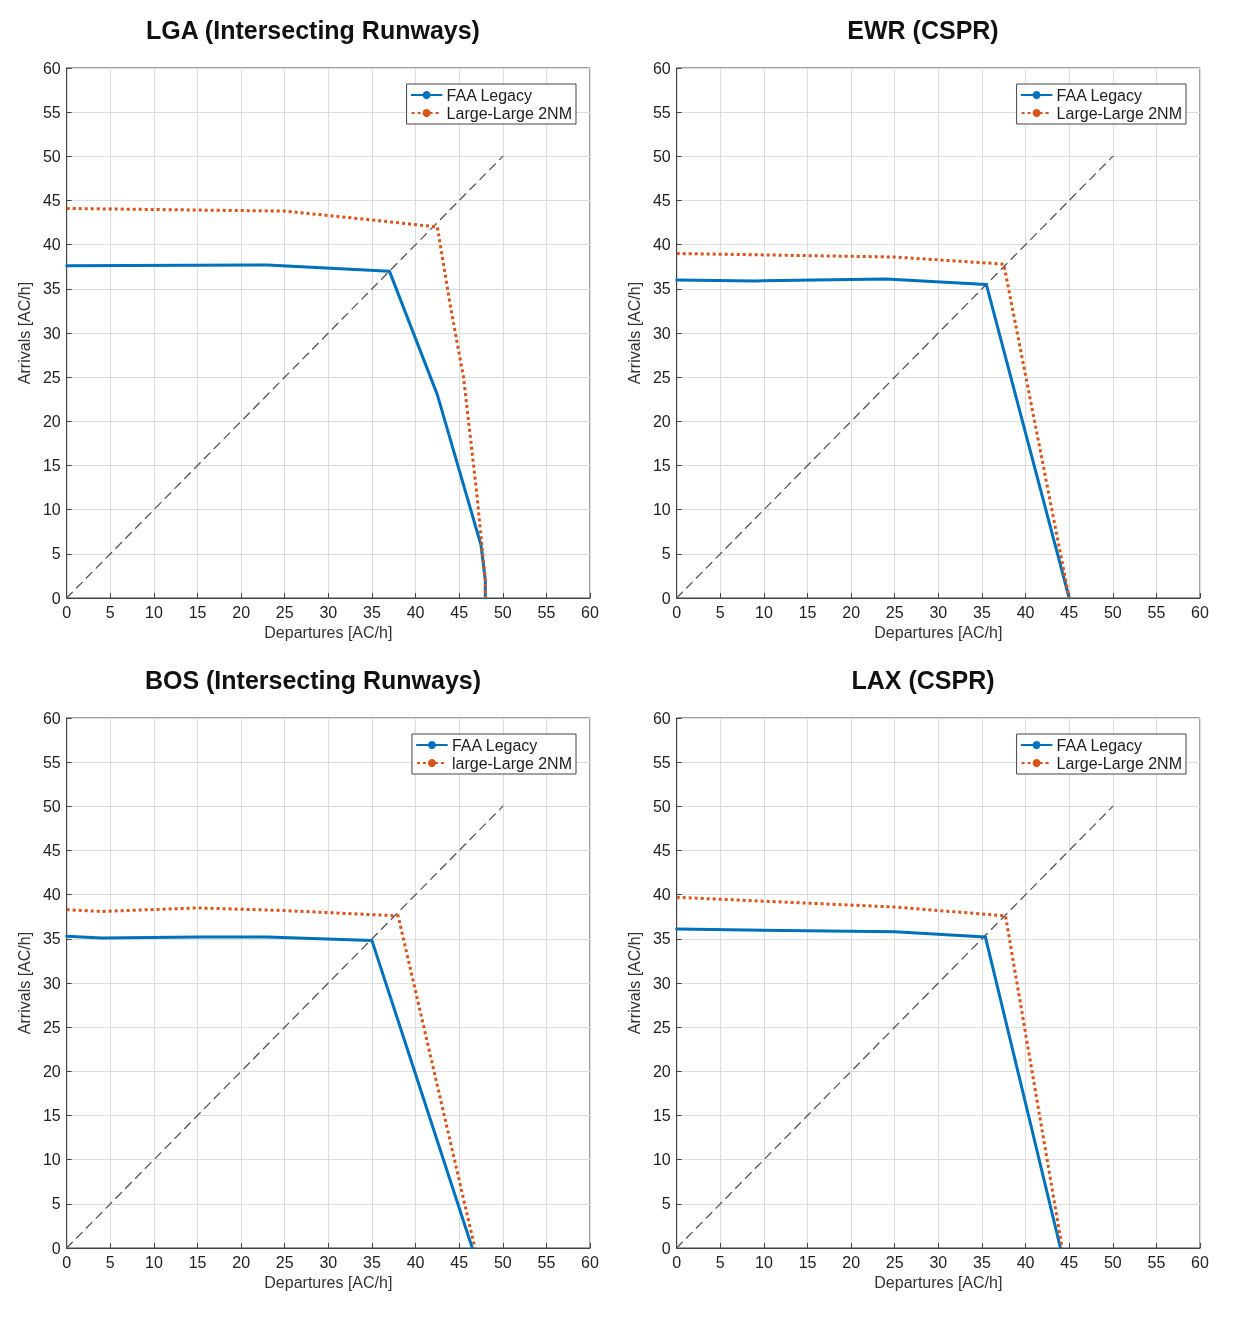  Describe the element at coordinates (512, 763) in the screenshot. I see `legend-label: large-Large 2NM` at that location.